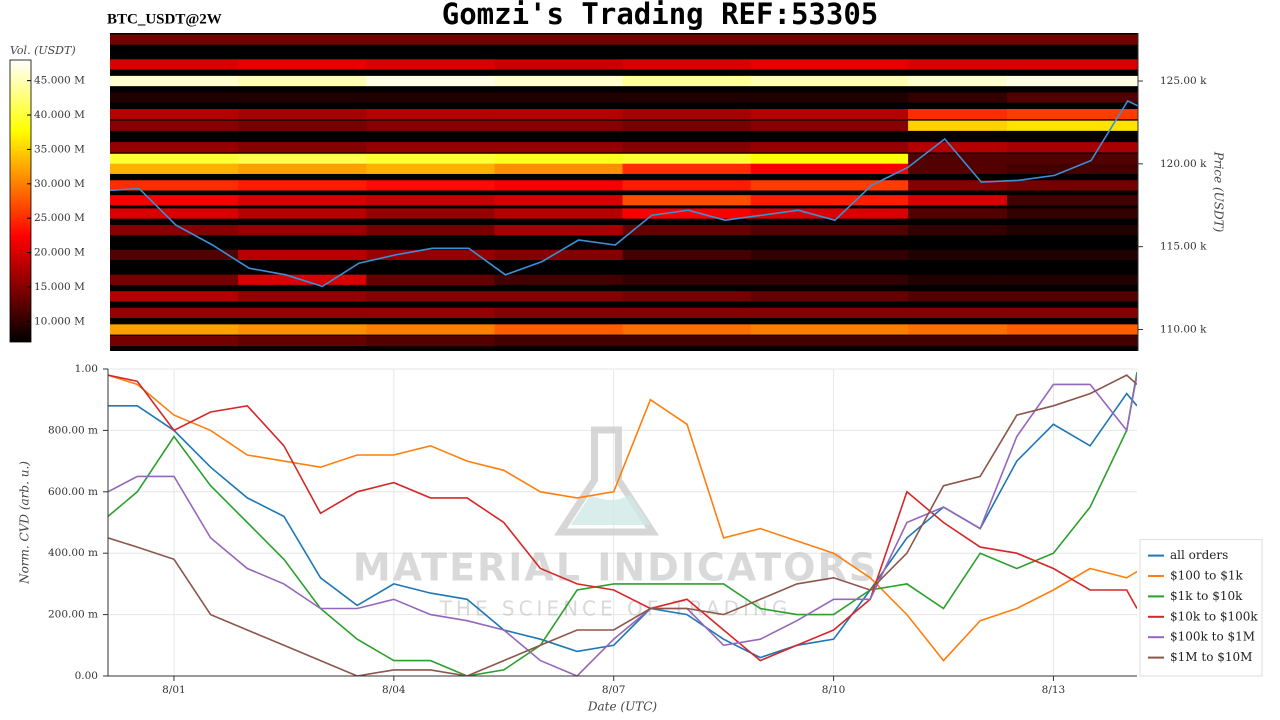  What do you see at coordinates (174, 690) in the screenshot?
I see `x-tick-label: 8/01` at bounding box center [174, 690].